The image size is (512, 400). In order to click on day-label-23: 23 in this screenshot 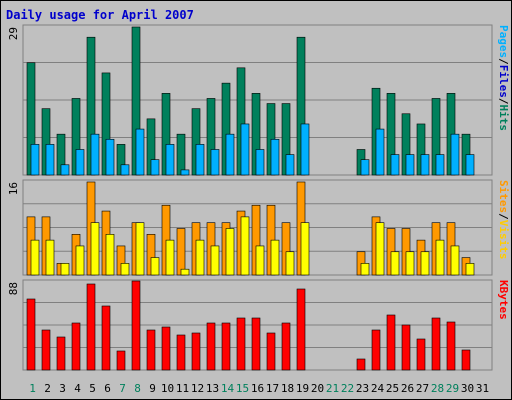, I will do `click(362, 388)`.